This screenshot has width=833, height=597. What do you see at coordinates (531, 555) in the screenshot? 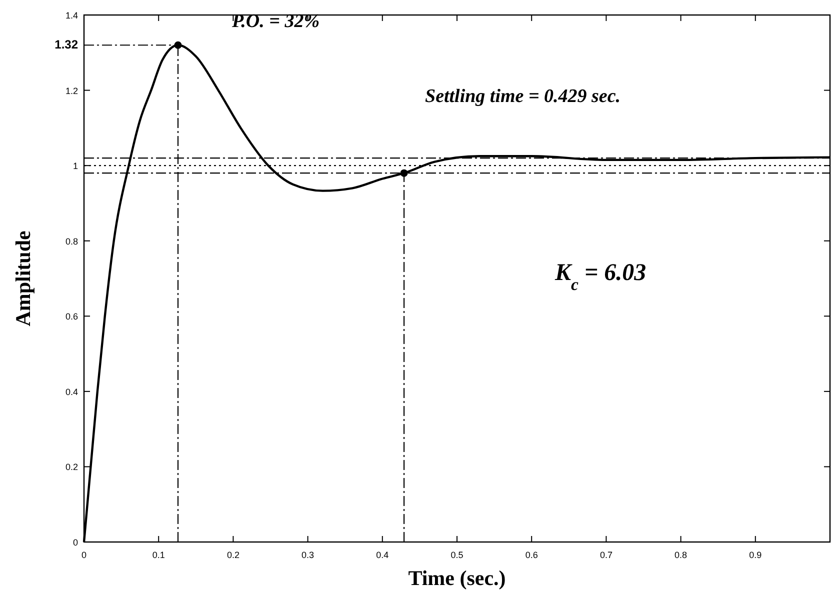
I see `x-tick-label: 0.6` at bounding box center [531, 555].